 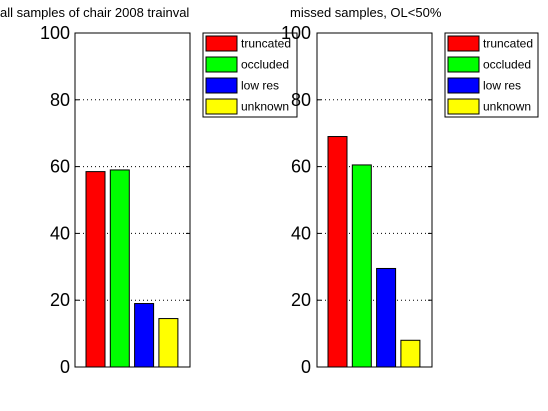 What do you see at coordinates (94, 12) in the screenshot?
I see `chart-title: all samples of chair 2008 trainval` at bounding box center [94, 12].